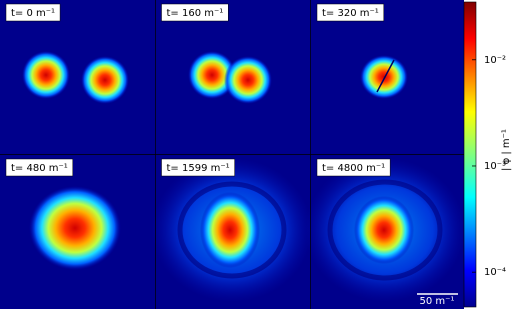  I want to click on panel-label: t= 0 m⁻¹, so click(33, 13).